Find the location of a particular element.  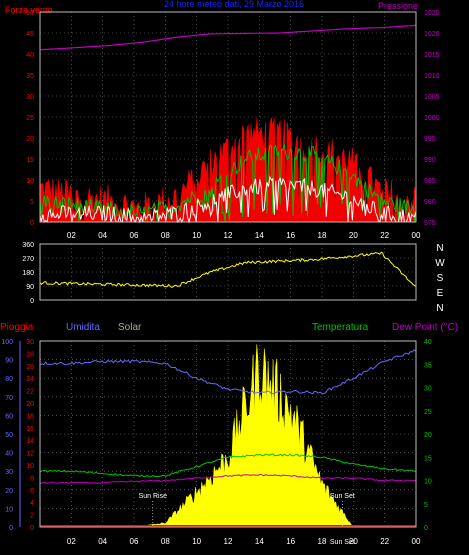

rain-y-tick-label: 18 is located at coordinates (30, 416).